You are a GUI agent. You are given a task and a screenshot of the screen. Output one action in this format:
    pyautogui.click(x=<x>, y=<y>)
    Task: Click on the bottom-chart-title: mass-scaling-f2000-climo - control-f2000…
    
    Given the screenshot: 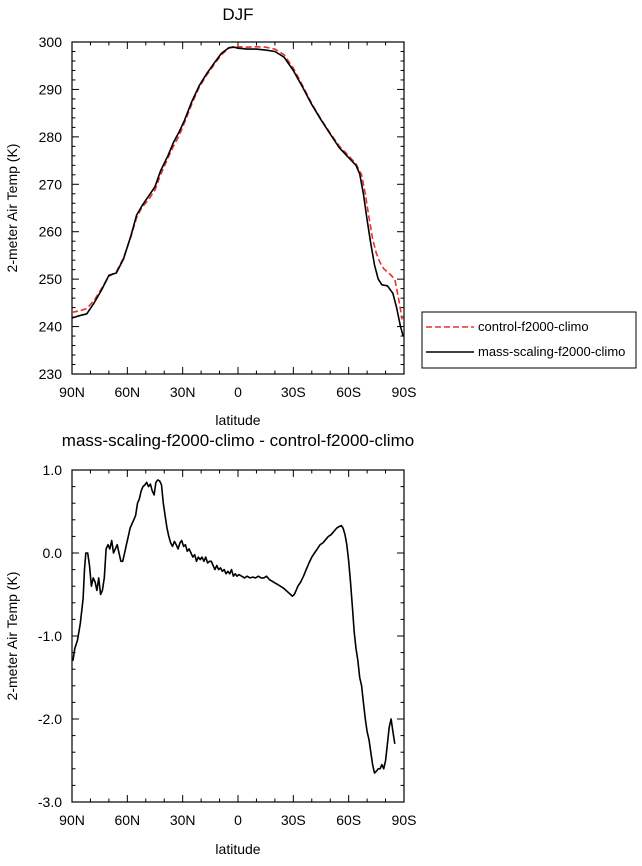 What is the action you would take?
    pyautogui.click(x=238, y=440)
    